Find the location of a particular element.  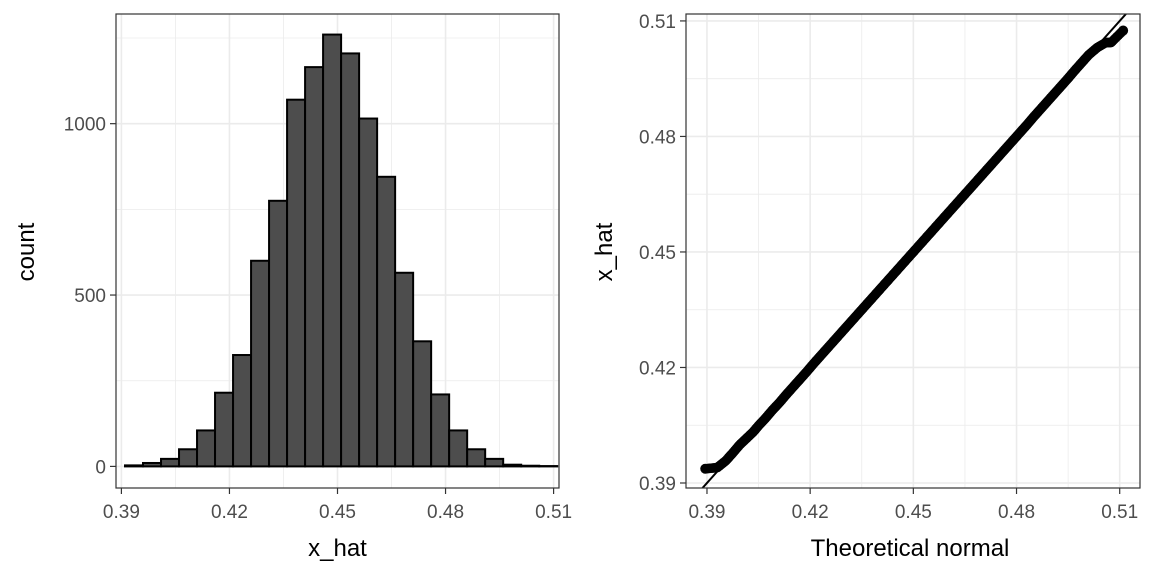

qq-y-tick-label: 0.48 is located at coordinates (657, 137).